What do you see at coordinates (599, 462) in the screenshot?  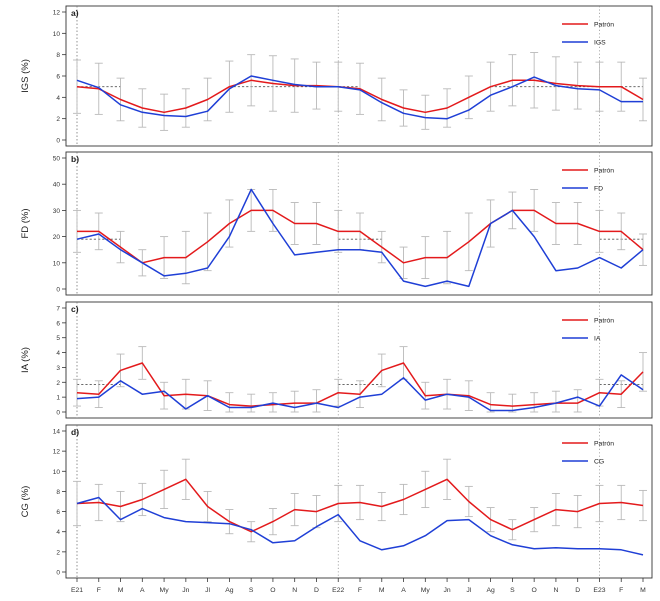 I see `legend-label: CG` at bounding box center [599, 462].